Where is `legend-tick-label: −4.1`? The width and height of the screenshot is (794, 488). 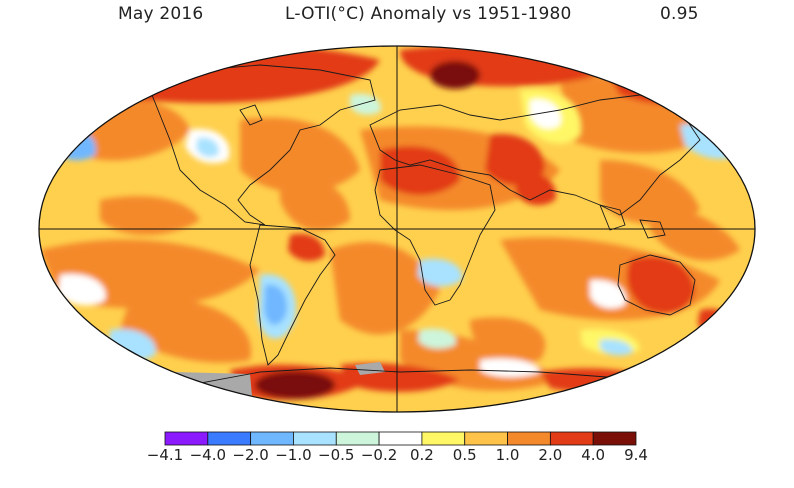 legend-tick-label: −4.1 is located at coordinates (165, 455).